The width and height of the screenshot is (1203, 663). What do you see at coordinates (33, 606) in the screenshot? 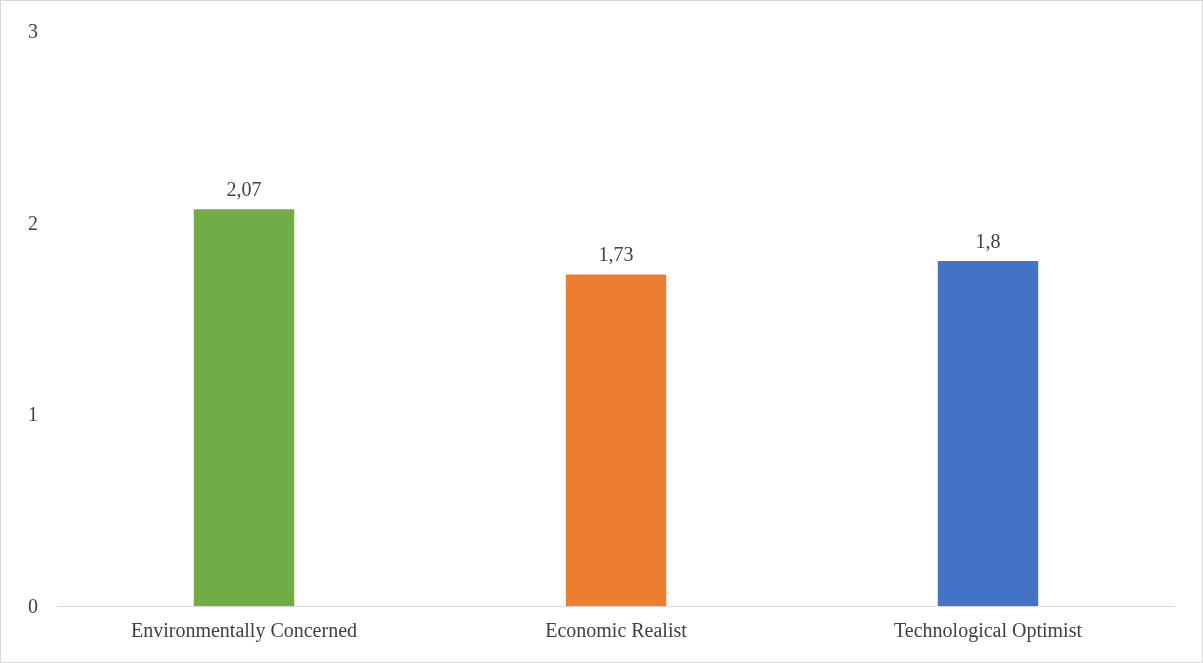
I see `y-tick-label: 0` at bounding box center [33, 606].